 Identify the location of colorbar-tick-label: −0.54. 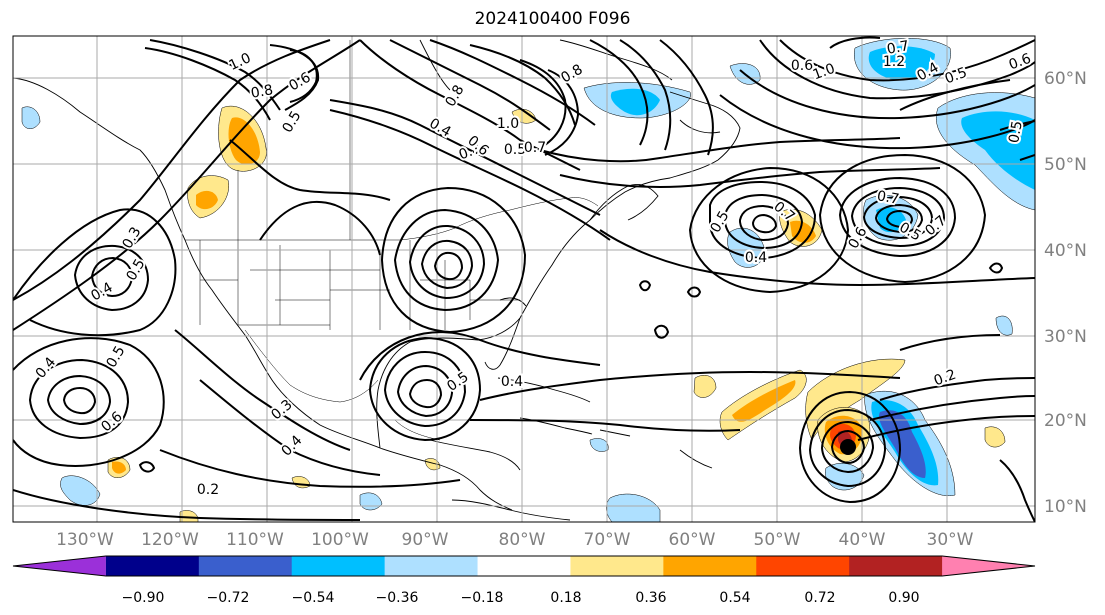
(313, 598).